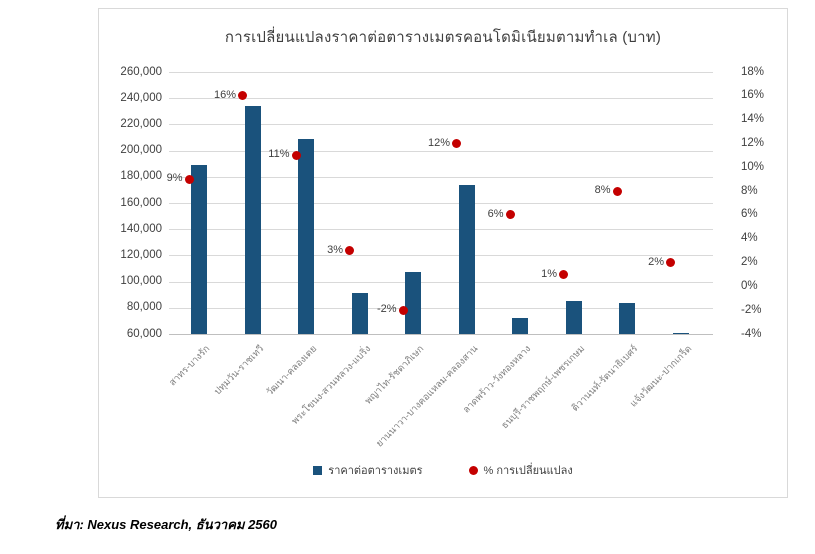  Describe the element at coordinates (656, 261) in the screenshot. I see `pct-data-label: 2%` at that location.